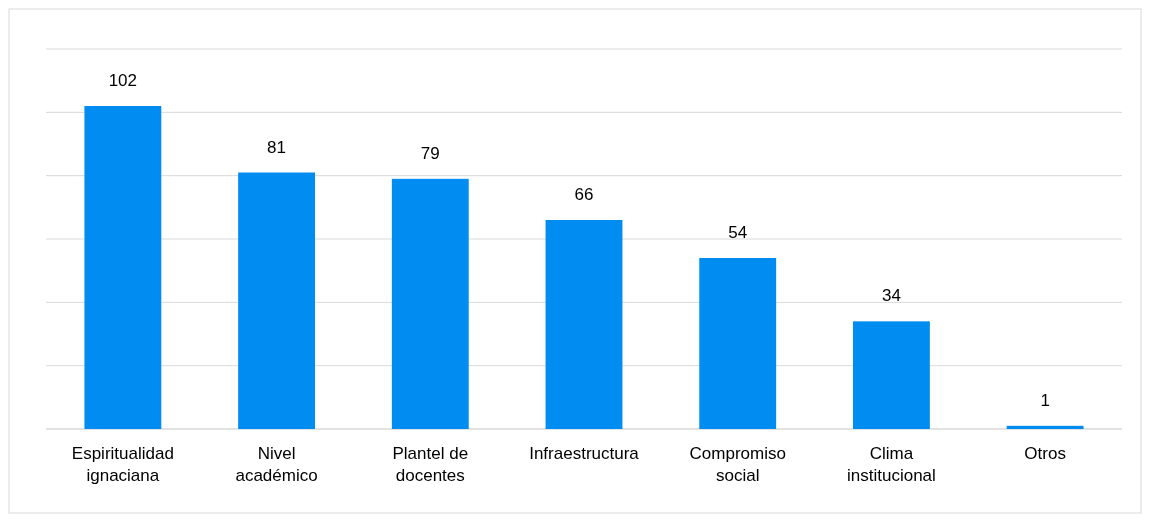 Image resolution: width=1150 pixels, height=522 pixels. Describe the element at coordinates (122, 464) in the screenshot. I see `x-tick-label: Espiritualidad ignaciana` at that location.